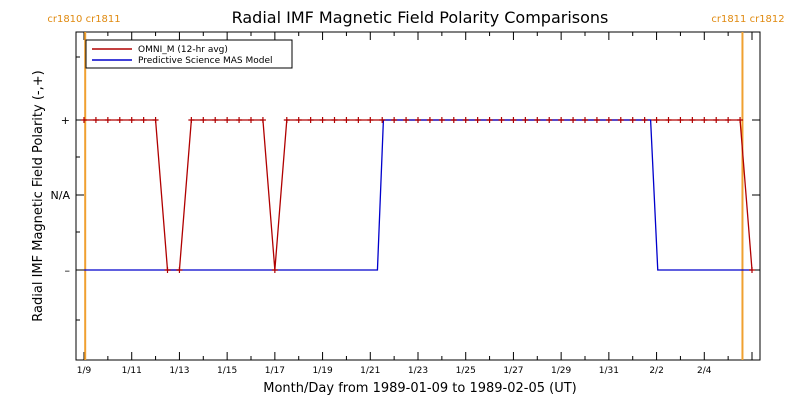  What do you see at coordinates (183, 50) in the screenshot?
I see `legend-omni-label: OMNI_M (12-hr avg)` at bounding box center [183, 50].